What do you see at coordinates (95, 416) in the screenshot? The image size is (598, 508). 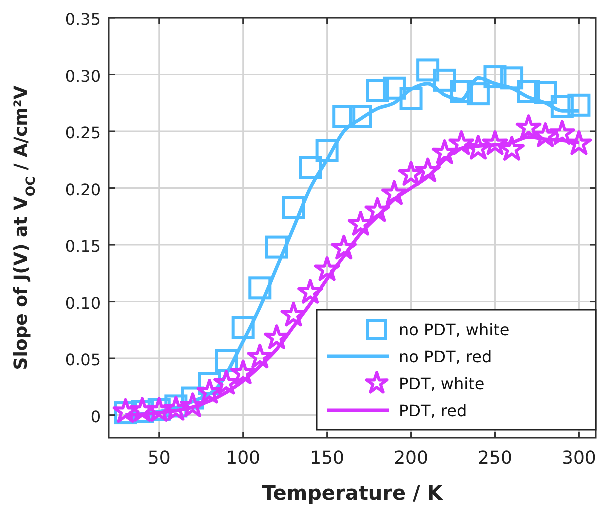 I see `y-tick-label: 0` at bounding box center [95, 416].